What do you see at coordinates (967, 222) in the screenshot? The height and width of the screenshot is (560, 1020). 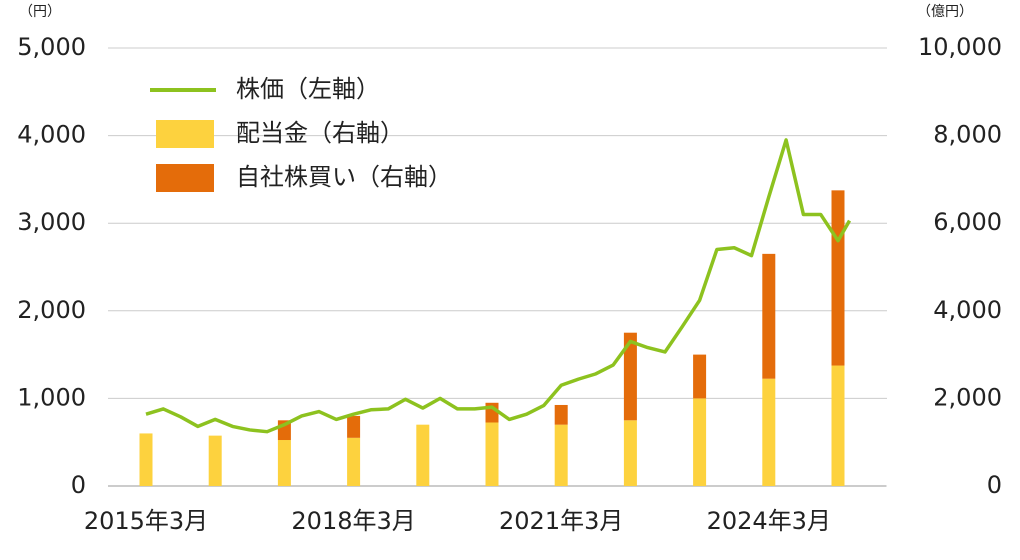 I see `y2-tick-label: 6,000` at bounding box center [967, 222].